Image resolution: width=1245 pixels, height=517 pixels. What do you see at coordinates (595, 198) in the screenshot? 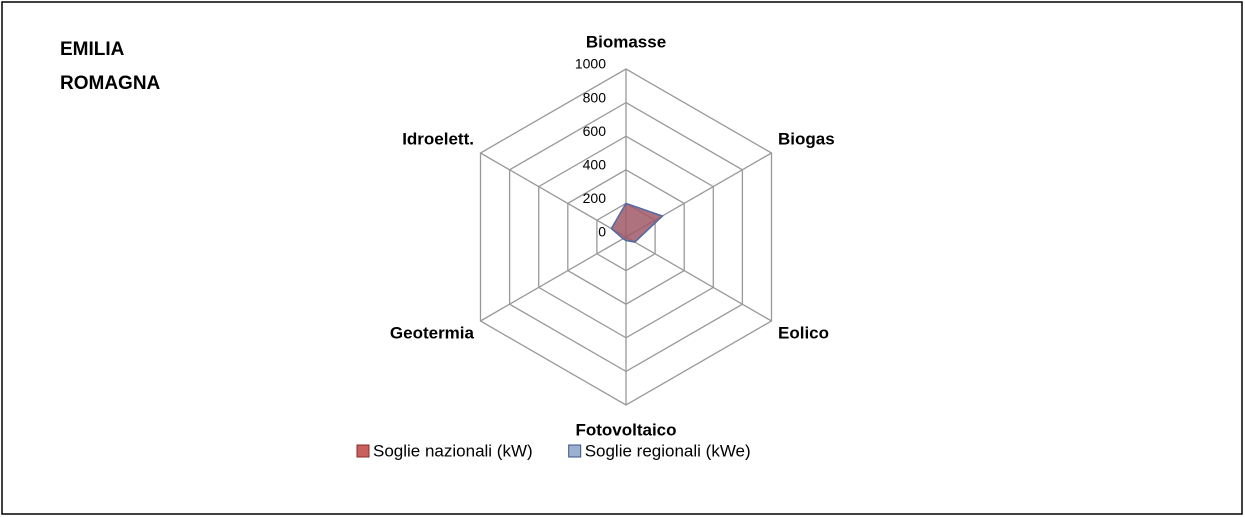
I see `y-tick-label: 200` at bounding box center [595, 198].